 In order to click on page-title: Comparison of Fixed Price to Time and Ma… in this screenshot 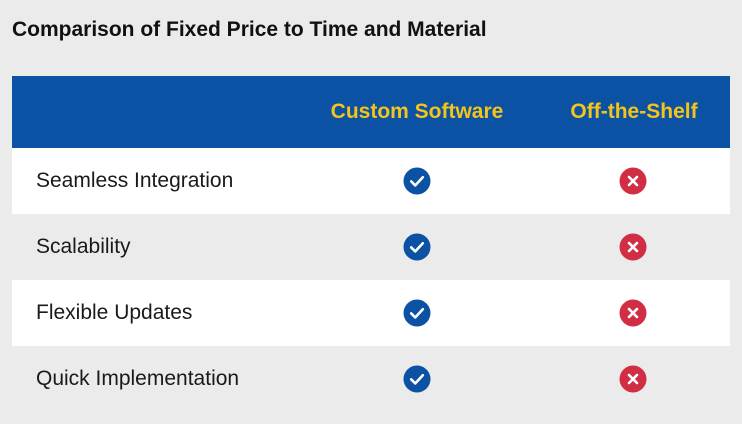, I will do `click(249, 29)`.